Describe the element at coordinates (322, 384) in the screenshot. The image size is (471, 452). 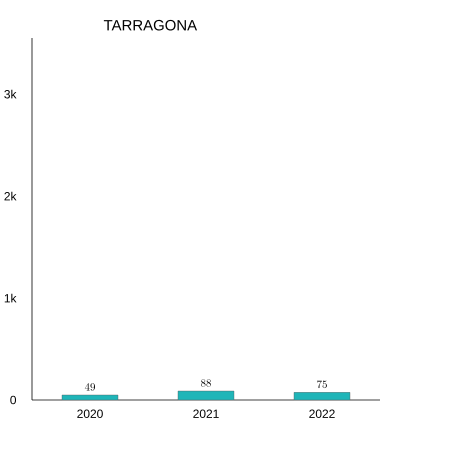
I see `data-label: 75` at that location.